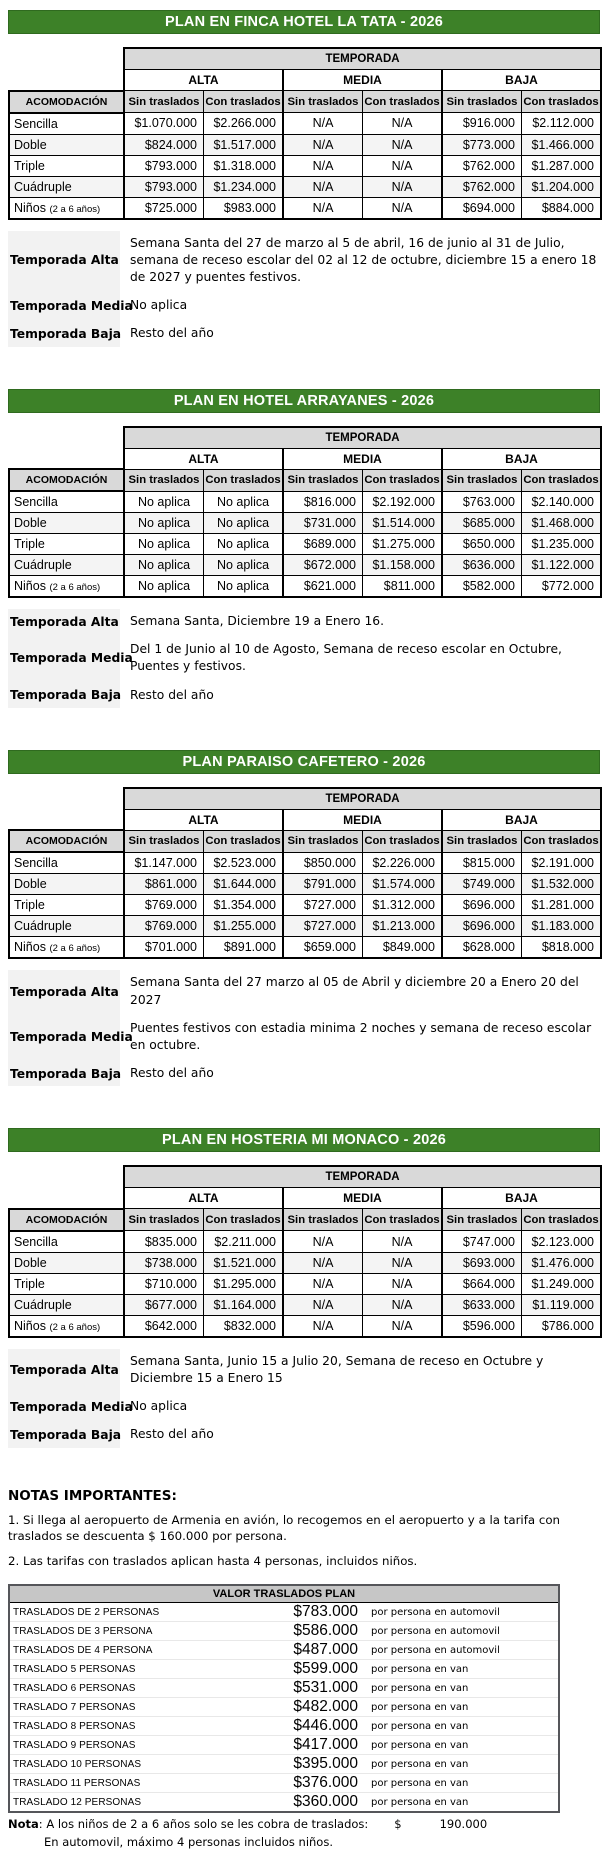 The height and width of the screenshot is (1871, 609). I want to click on transfer-price: $482.000, so click(303, 1707).